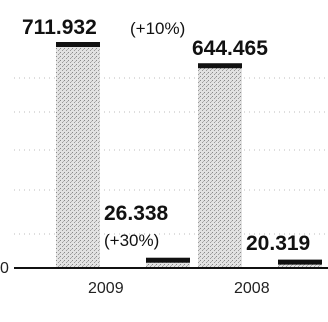 This screenshot has height=322, width=328. What do you see at coordinates (179, 288) in the screenshot?
I see `x-tick-labels: 2009 2008` at bounding box center [179, 288].